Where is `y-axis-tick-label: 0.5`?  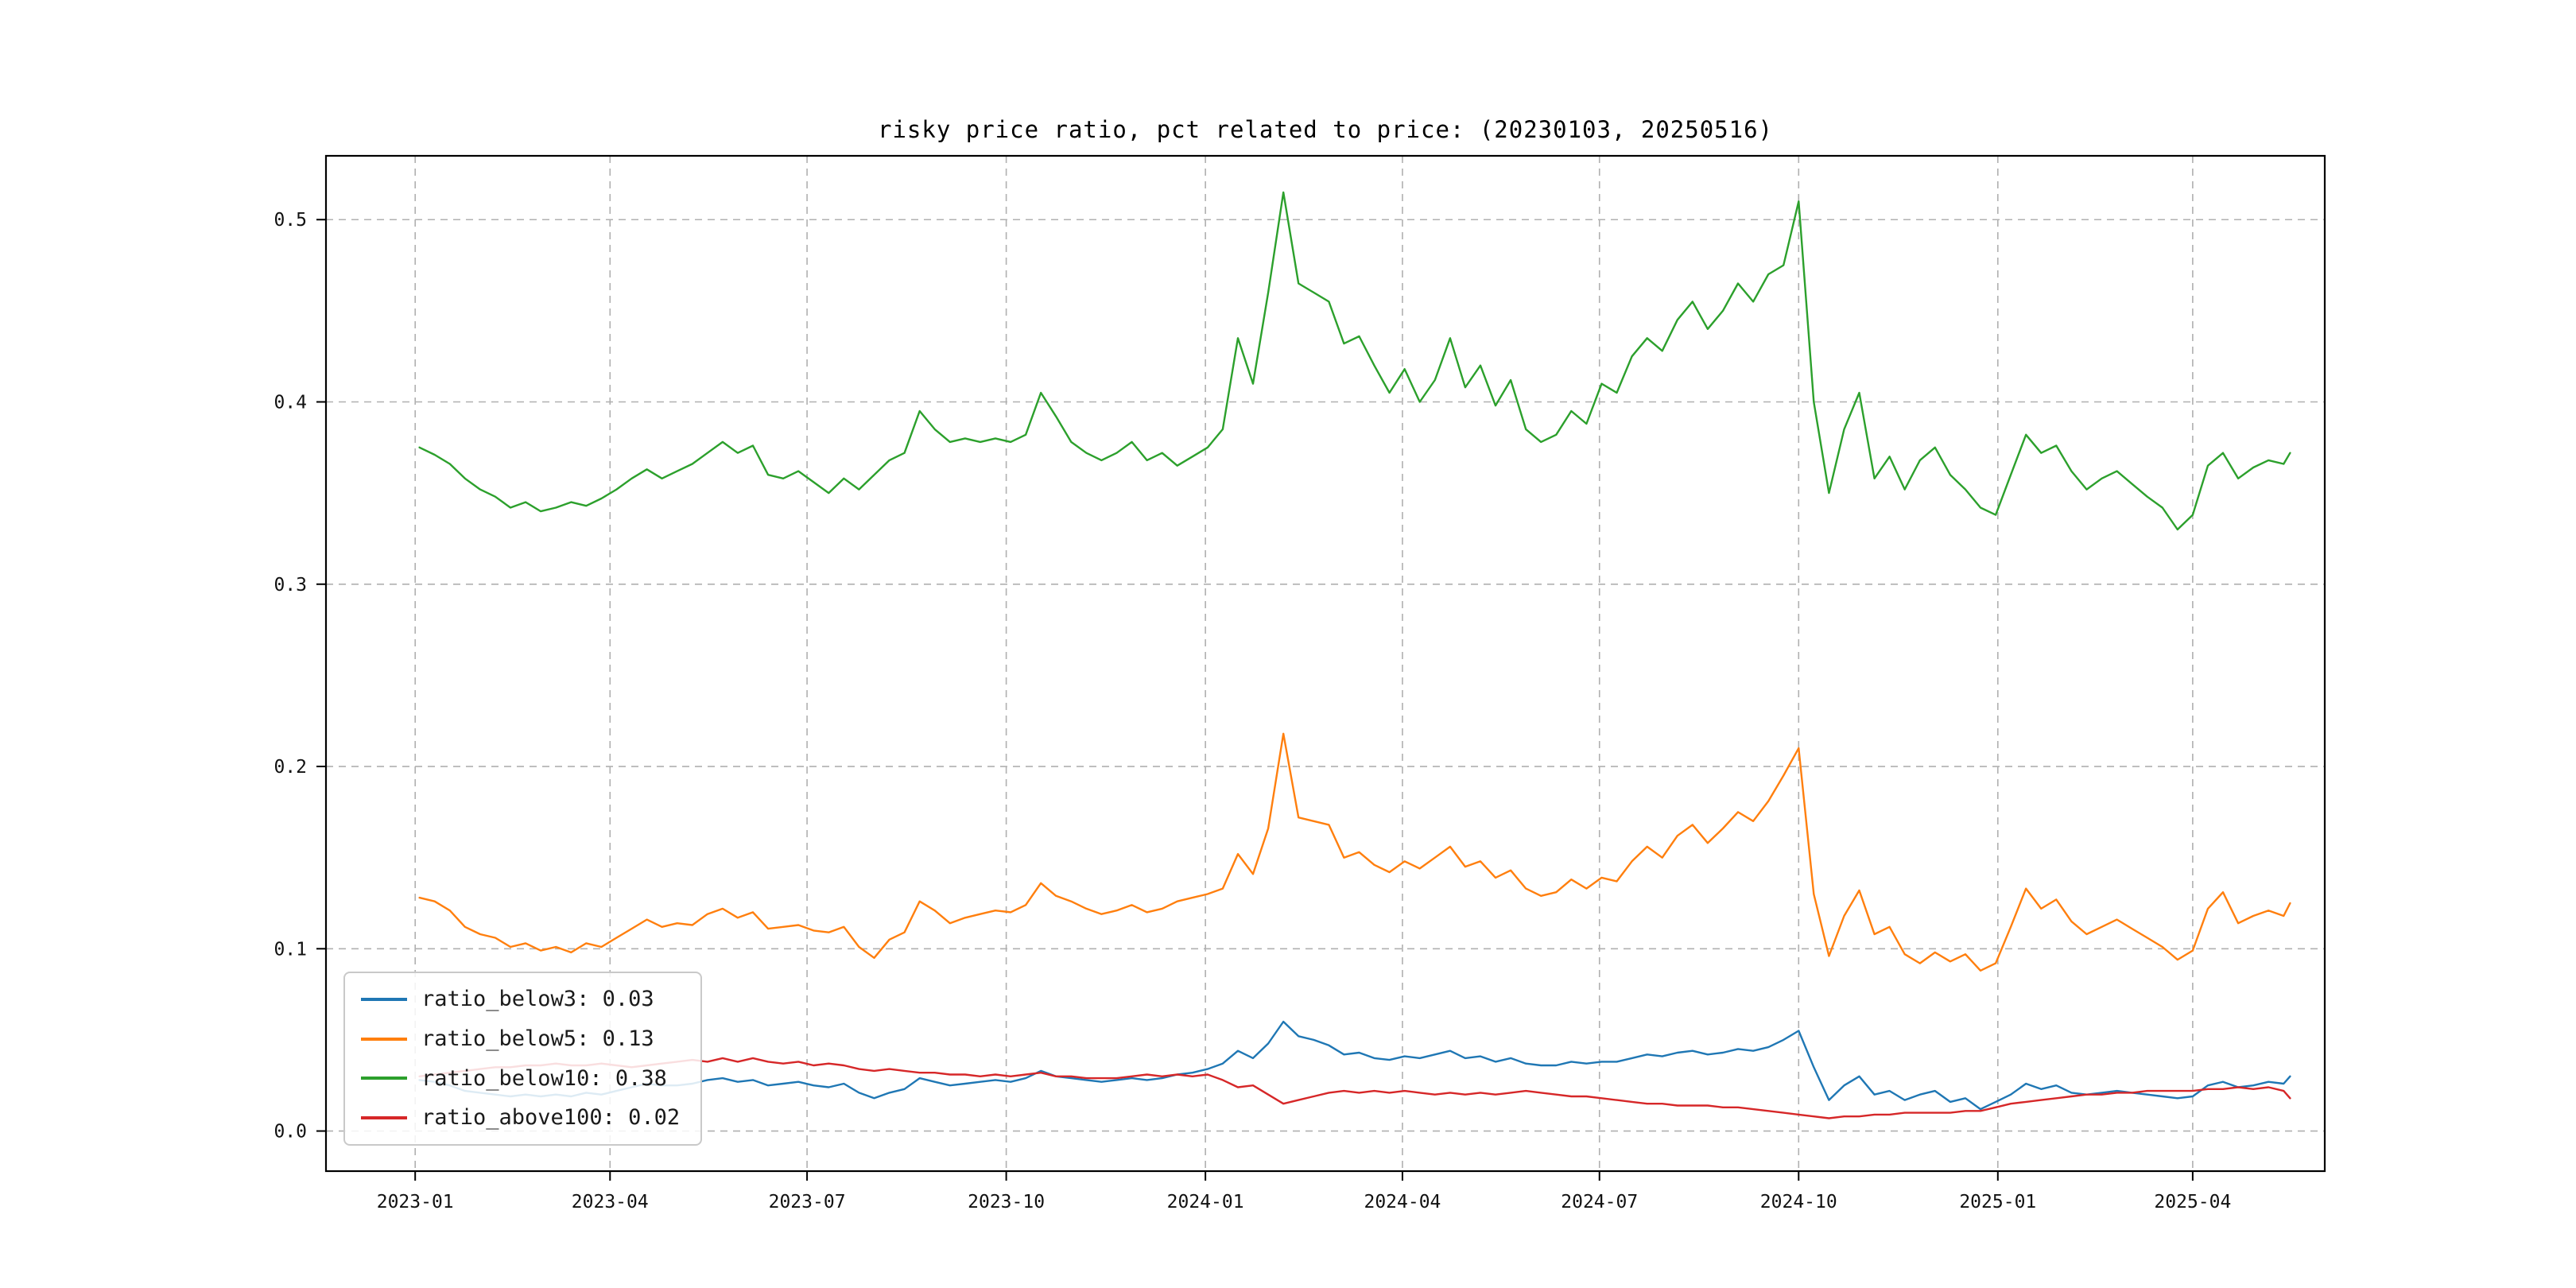 y-axis-tick-label: 0.5 is located at coordinates (291, 220).